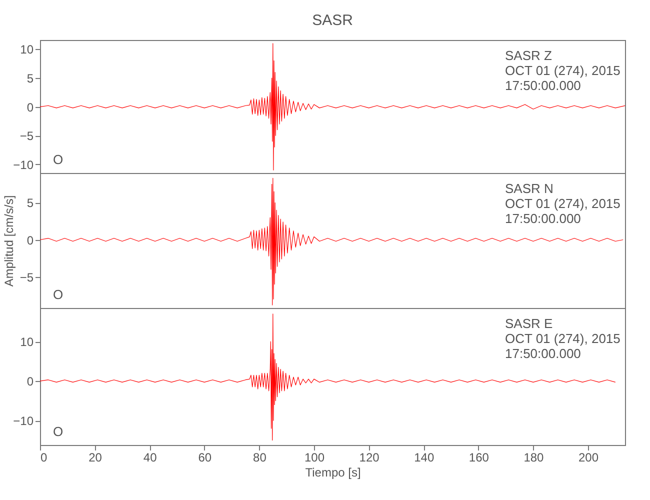 The image size is (650, 500). Describe the element at coordinates (588, 457) in the screenshot. I see `x-tick-label: 200` at that location.